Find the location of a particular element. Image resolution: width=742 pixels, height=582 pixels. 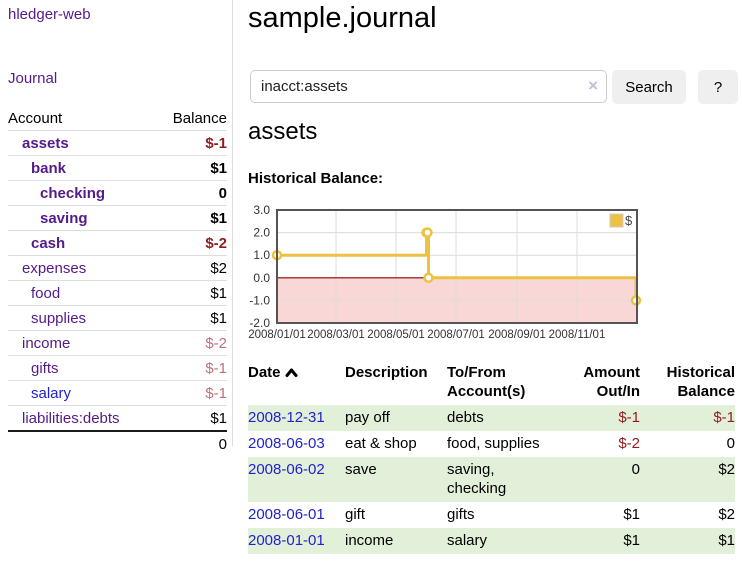

account-link-liabilities-debts: liabilities:debts is located at coordinates (71, 418).